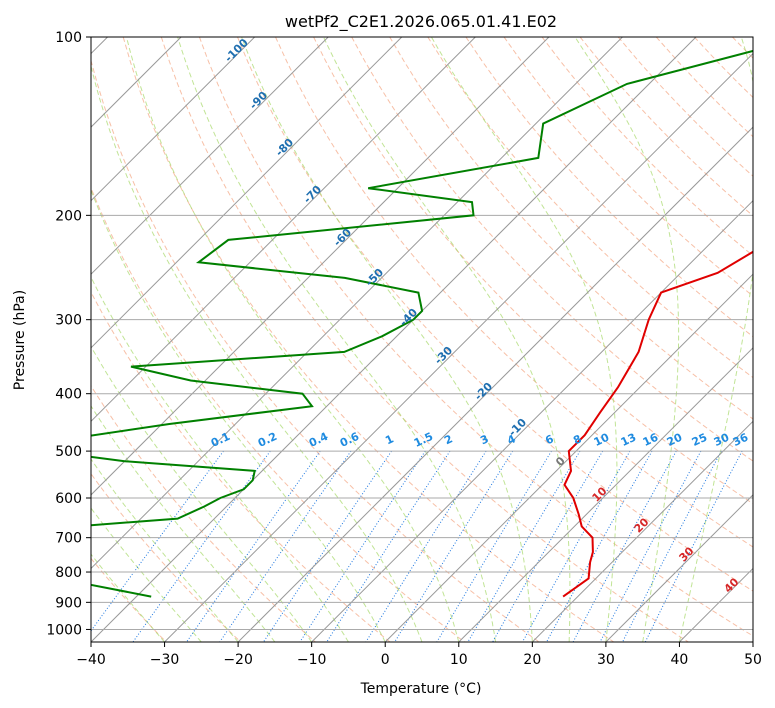 The width and height of the screenshot is (775, 708). I want to click on dry-adiabat-label: 20, so click(642, 525).